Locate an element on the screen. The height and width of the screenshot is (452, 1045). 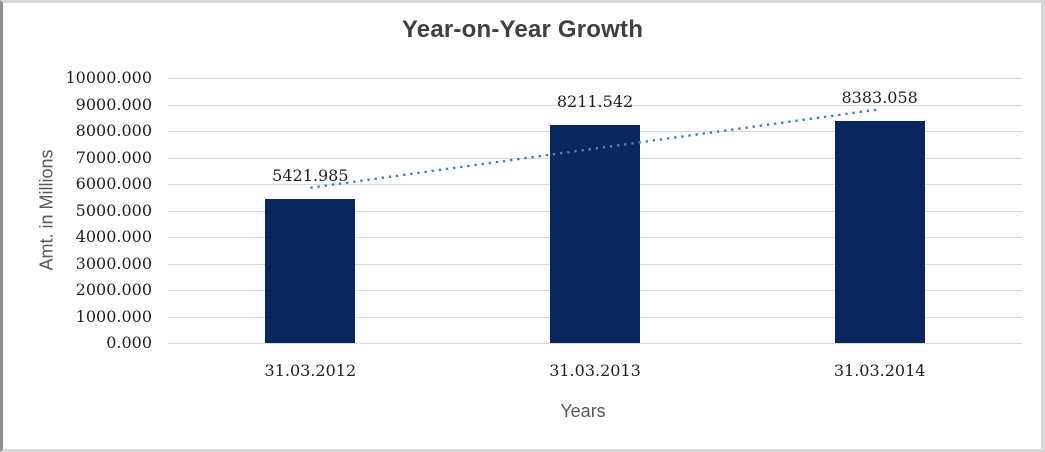
x-tick-label: 31.03.2014 is located at coordinates (879, 370).